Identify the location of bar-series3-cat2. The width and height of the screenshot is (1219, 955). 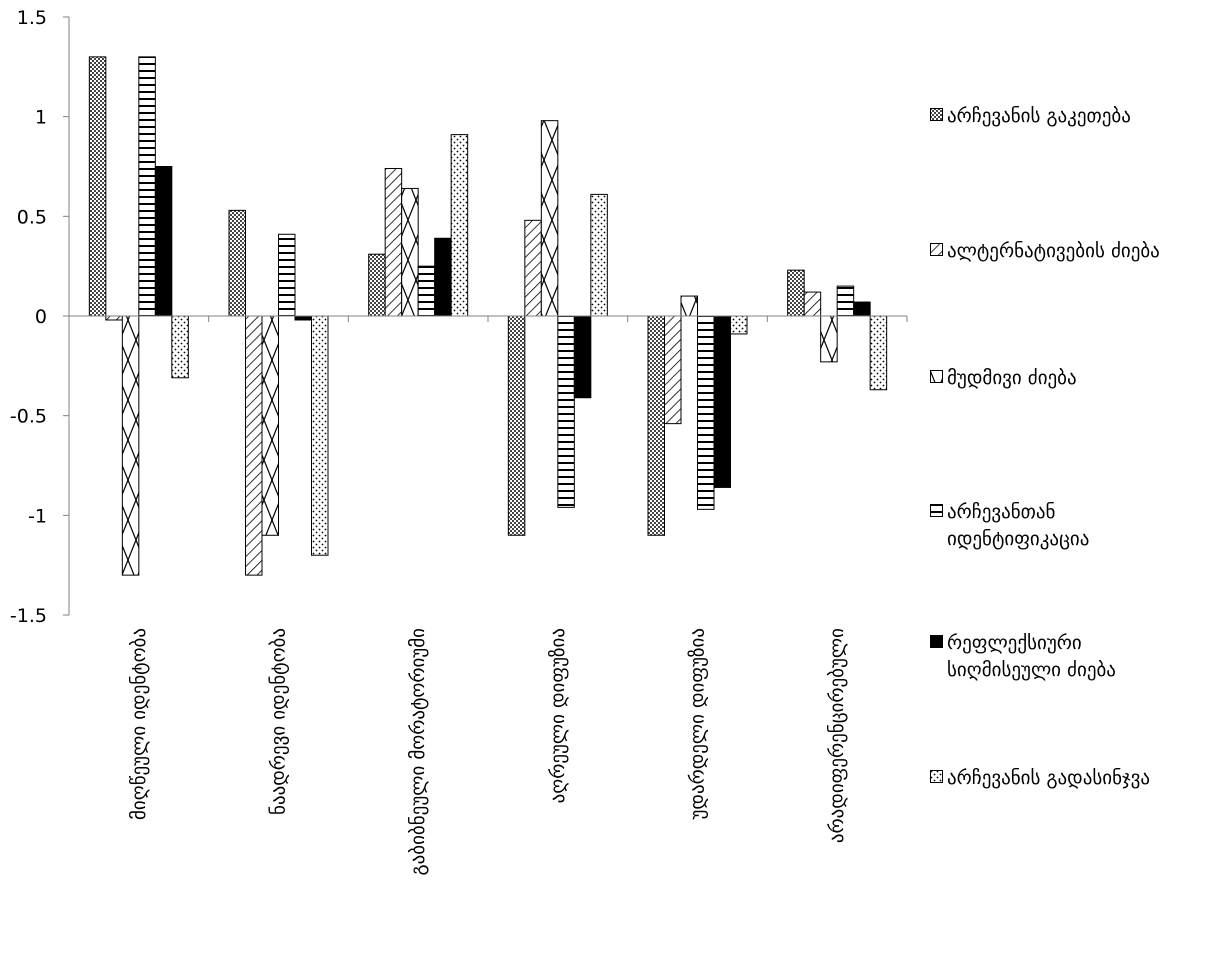
(270, 425).